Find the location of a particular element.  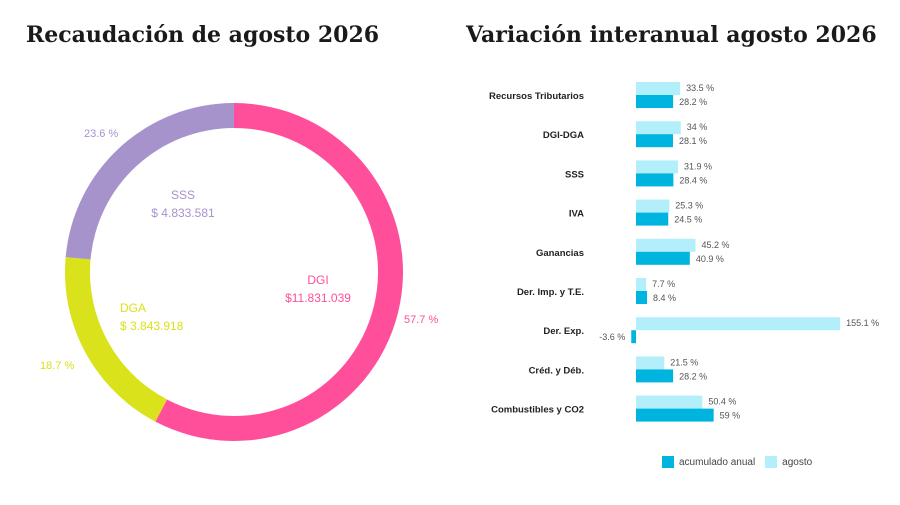

value-label-acumulado-cred-y-deb: 28.2 % is located at coordinates (693, 376).